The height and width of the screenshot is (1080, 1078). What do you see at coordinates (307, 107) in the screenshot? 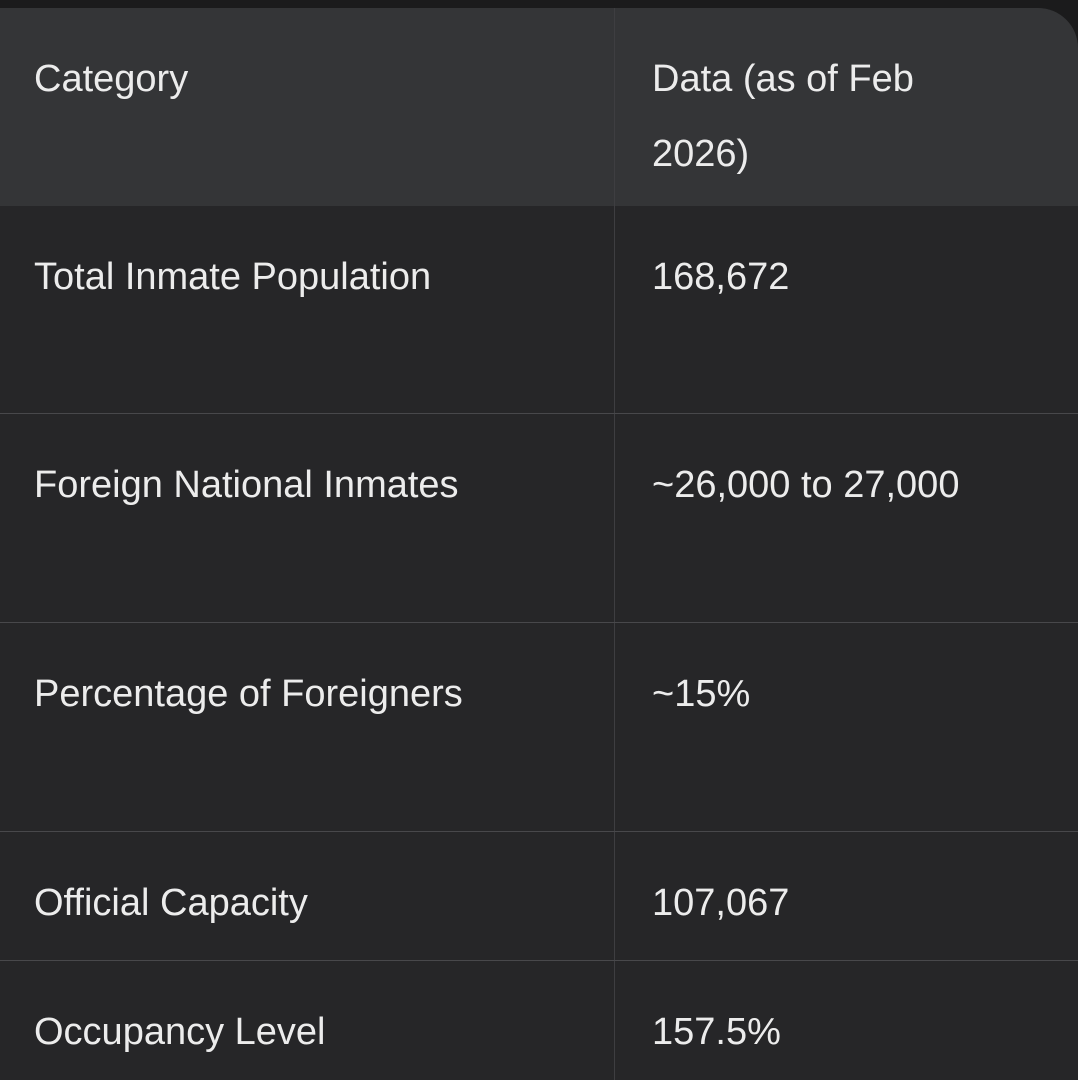
I see `header-cell: Category` at bounding box center [307, 107].